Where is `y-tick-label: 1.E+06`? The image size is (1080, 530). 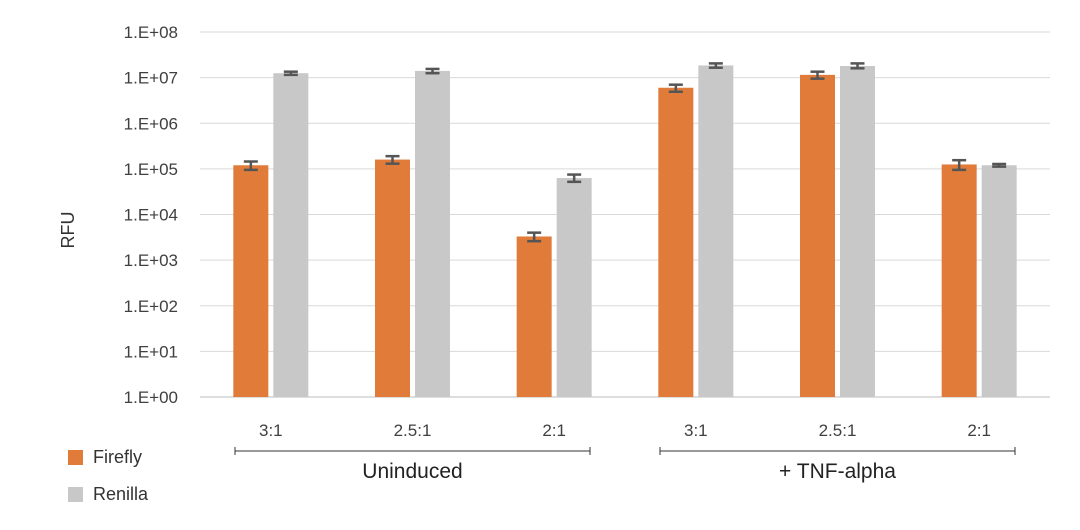 y-tick-label: 1.E+06 is located at coordinates (151, 123).